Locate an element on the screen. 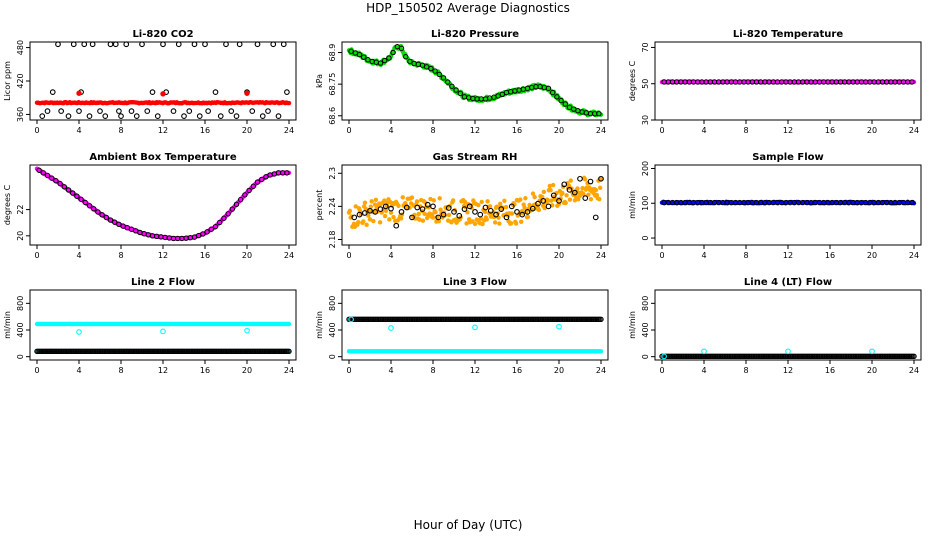 The image size is (936, 540). panel-9: Line 4 (LT) Flow ml/min 0 4 8 12 16 20 24 0 400 800 is located at coordinates (775, 326).